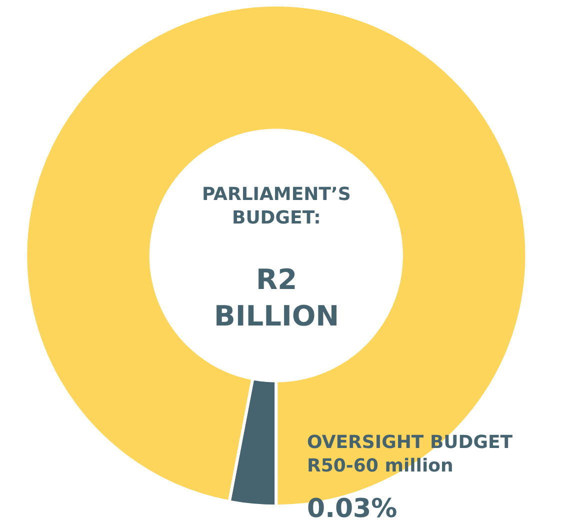  What do you see at coordinates (352, 509) in the screenshot?
I see `text: 0.03%` at bounding box center [352, 509].